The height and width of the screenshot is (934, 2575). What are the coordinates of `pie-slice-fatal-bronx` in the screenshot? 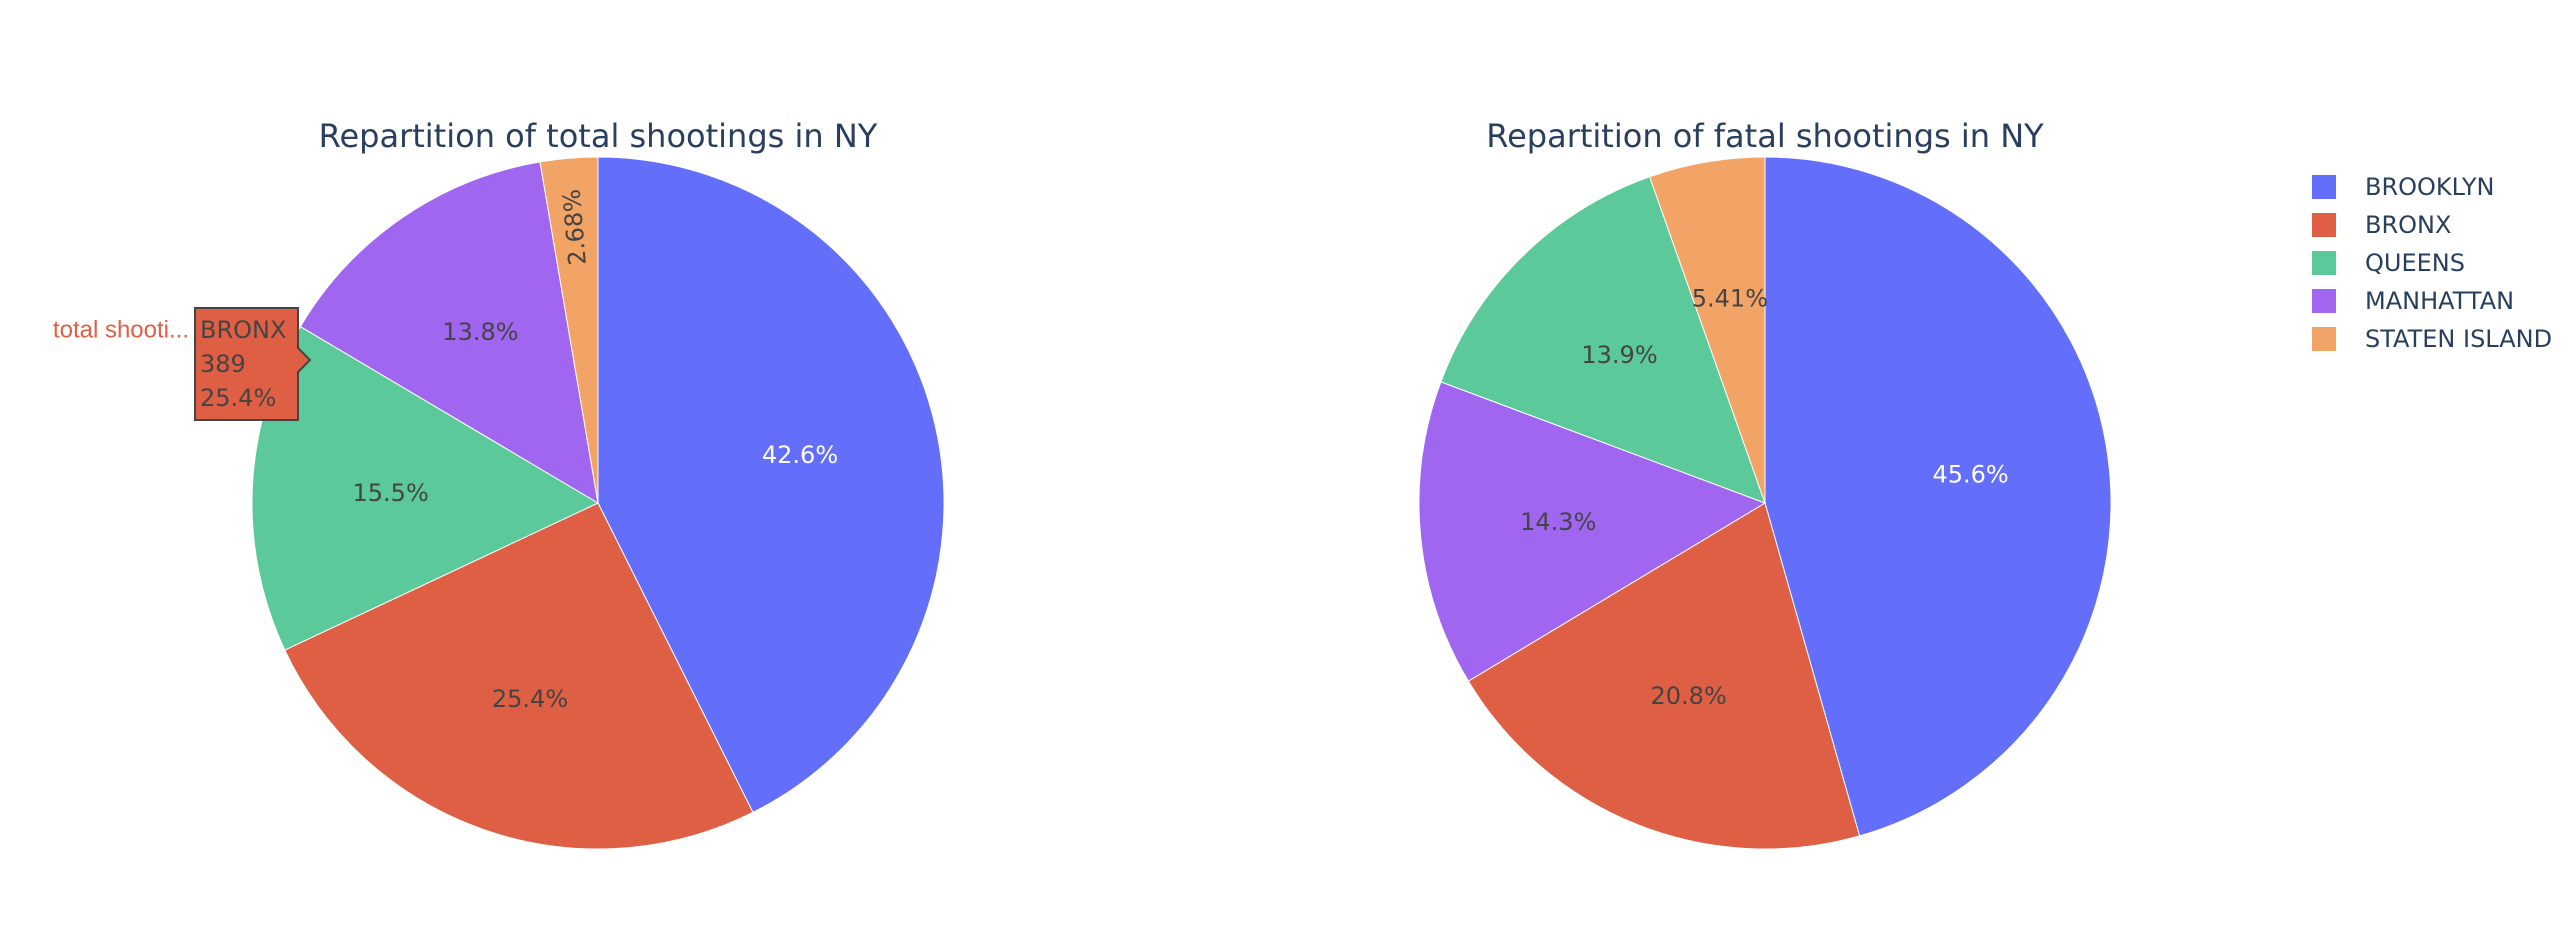 It's located at (1664, 676).